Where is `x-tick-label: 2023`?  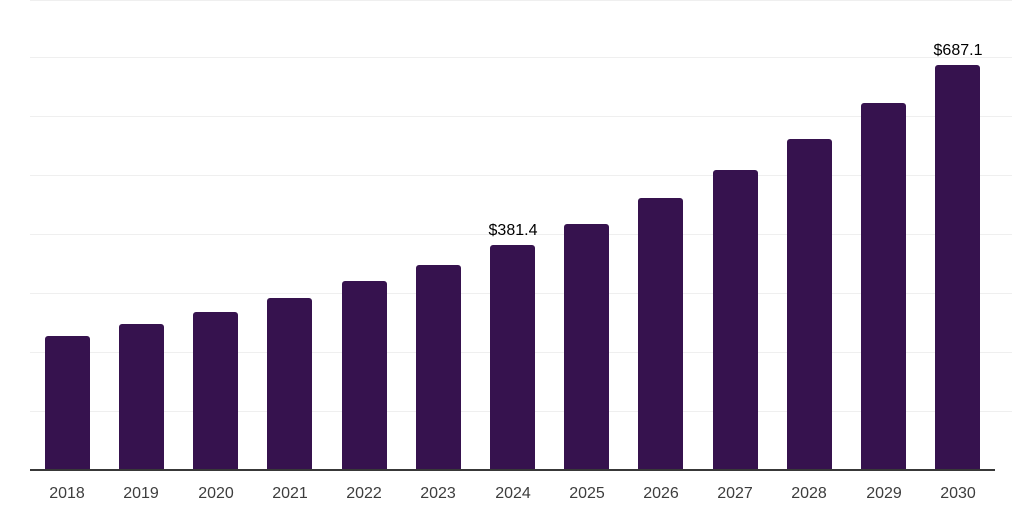
x-tick-label: 2023 is located at coordinates (438, 493).